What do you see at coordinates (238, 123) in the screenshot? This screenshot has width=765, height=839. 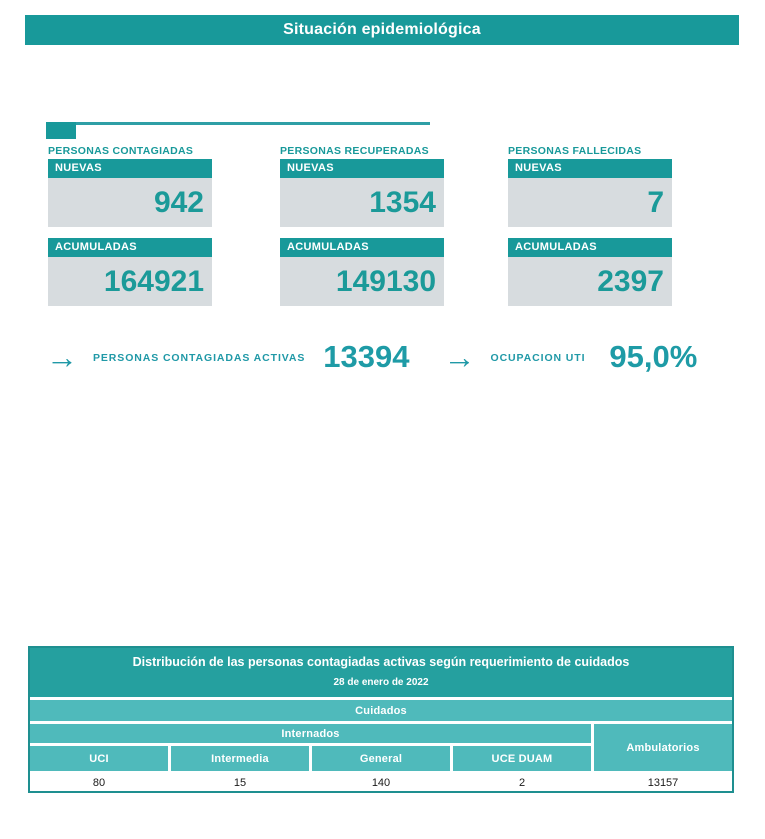 I see `accent-line` at bounding box center [238, 123].